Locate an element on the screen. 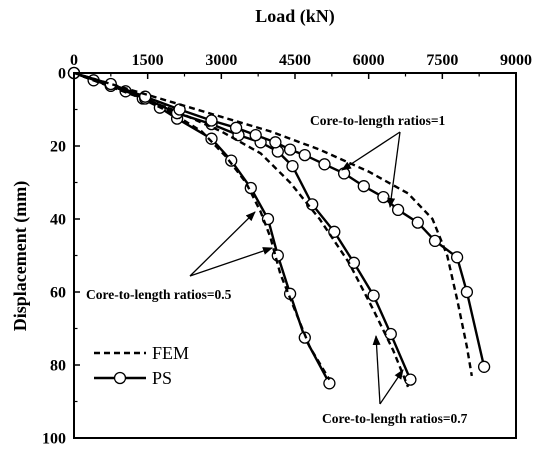 The height and width of the screenshot is (452, 550). annotation-ratio-1-label: Core-to-length ratios=1 is located at coordinates (378, 120).